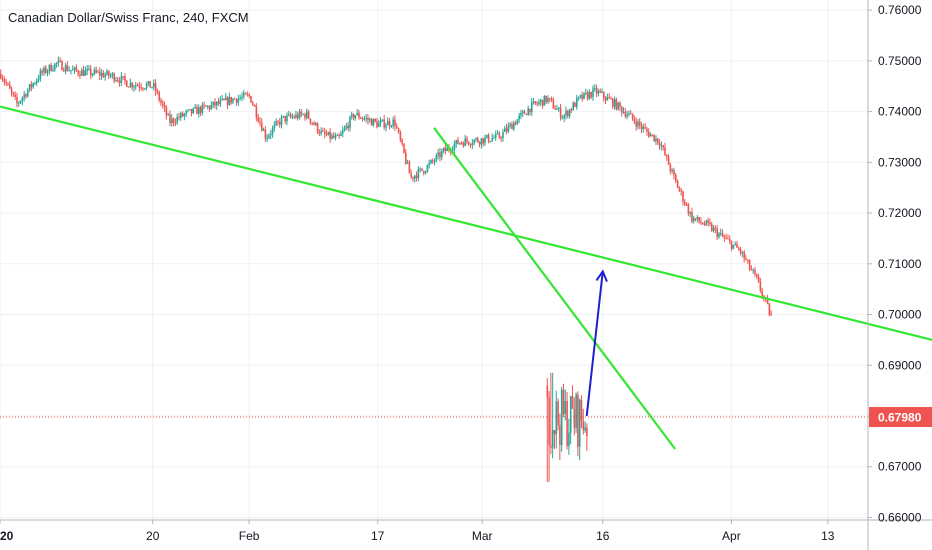 The width and height of the screenshot is (932, 550). Describe the element at coordinates (596, 343) in the screenshot. I see `projection-arrow` at that location.